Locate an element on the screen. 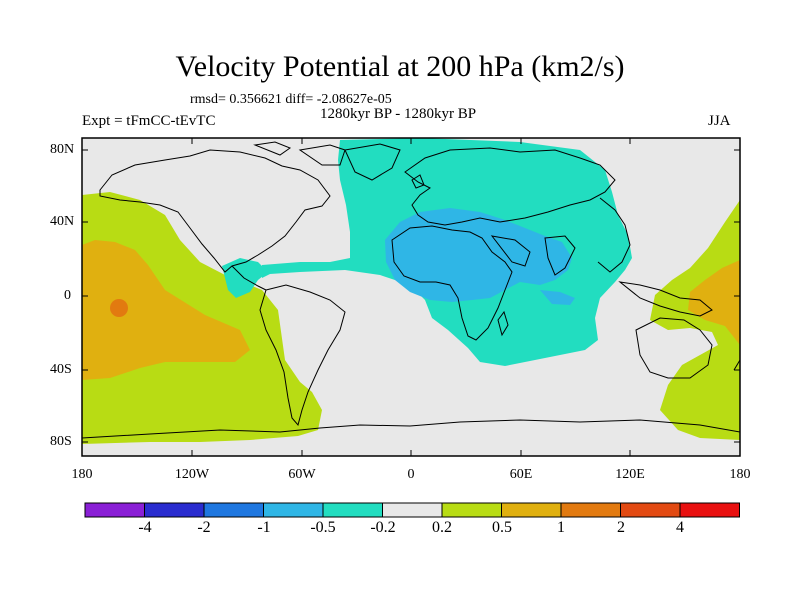 The width and height of the screenshot is (800, 600). x-tick-label: 0 is located at coordinates (411, 474).